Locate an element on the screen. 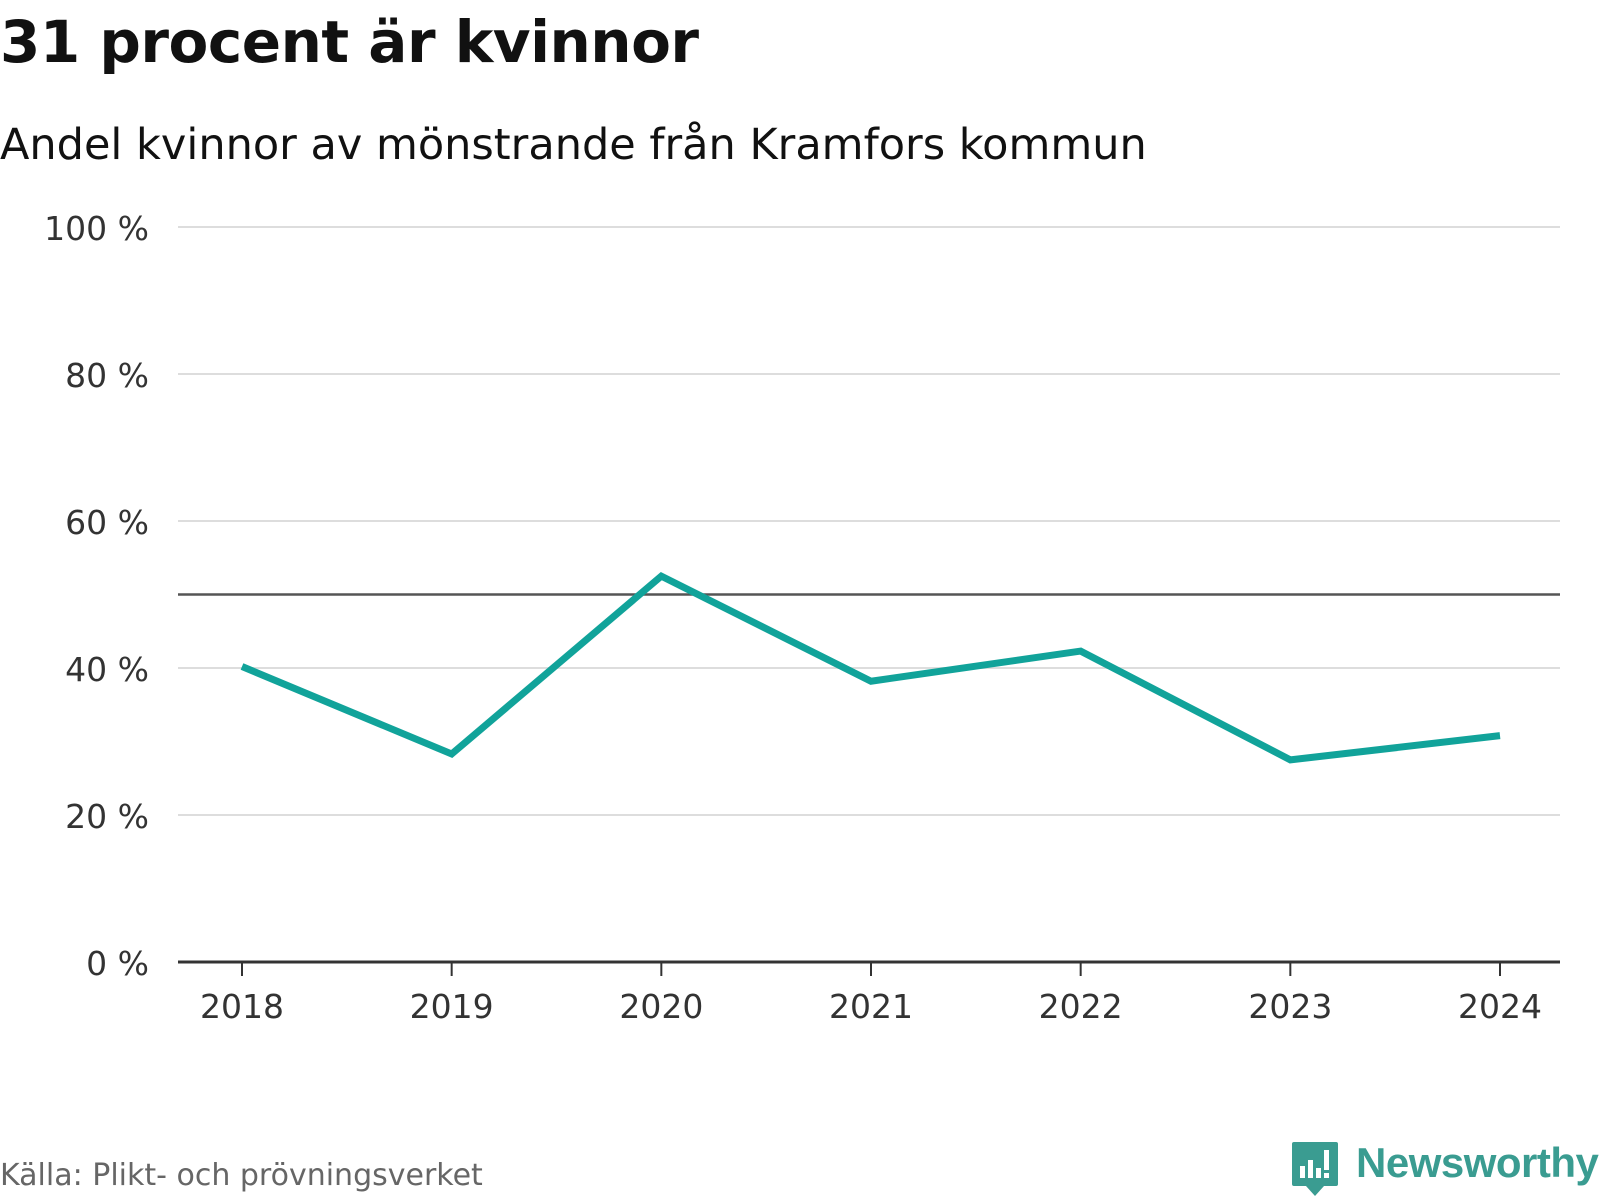  x-tick-label: 2024 is located at coordinates (1500, 1006).